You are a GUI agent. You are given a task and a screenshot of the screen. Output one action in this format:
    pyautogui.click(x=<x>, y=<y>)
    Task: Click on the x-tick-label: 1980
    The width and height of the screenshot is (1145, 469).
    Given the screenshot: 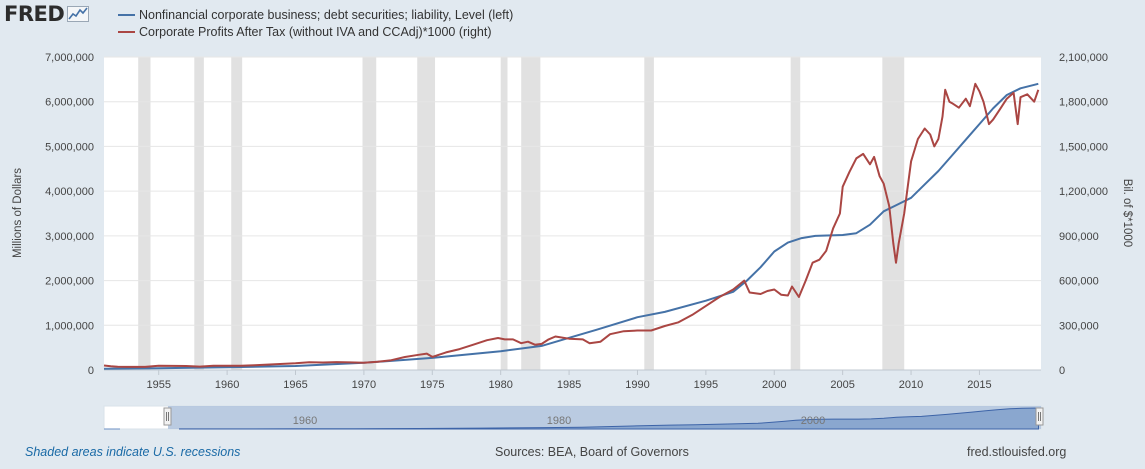 What is the action you would take?
    pyautogui.click(x=500, y=385)
    